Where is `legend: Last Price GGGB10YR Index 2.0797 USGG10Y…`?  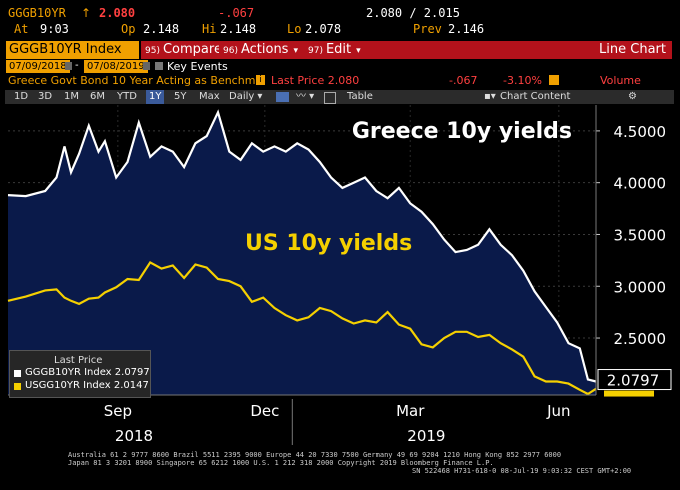 legend: Last Price GGGB10YR Index 2.0797 USGG10Y… is located at coordinates (80, 374).